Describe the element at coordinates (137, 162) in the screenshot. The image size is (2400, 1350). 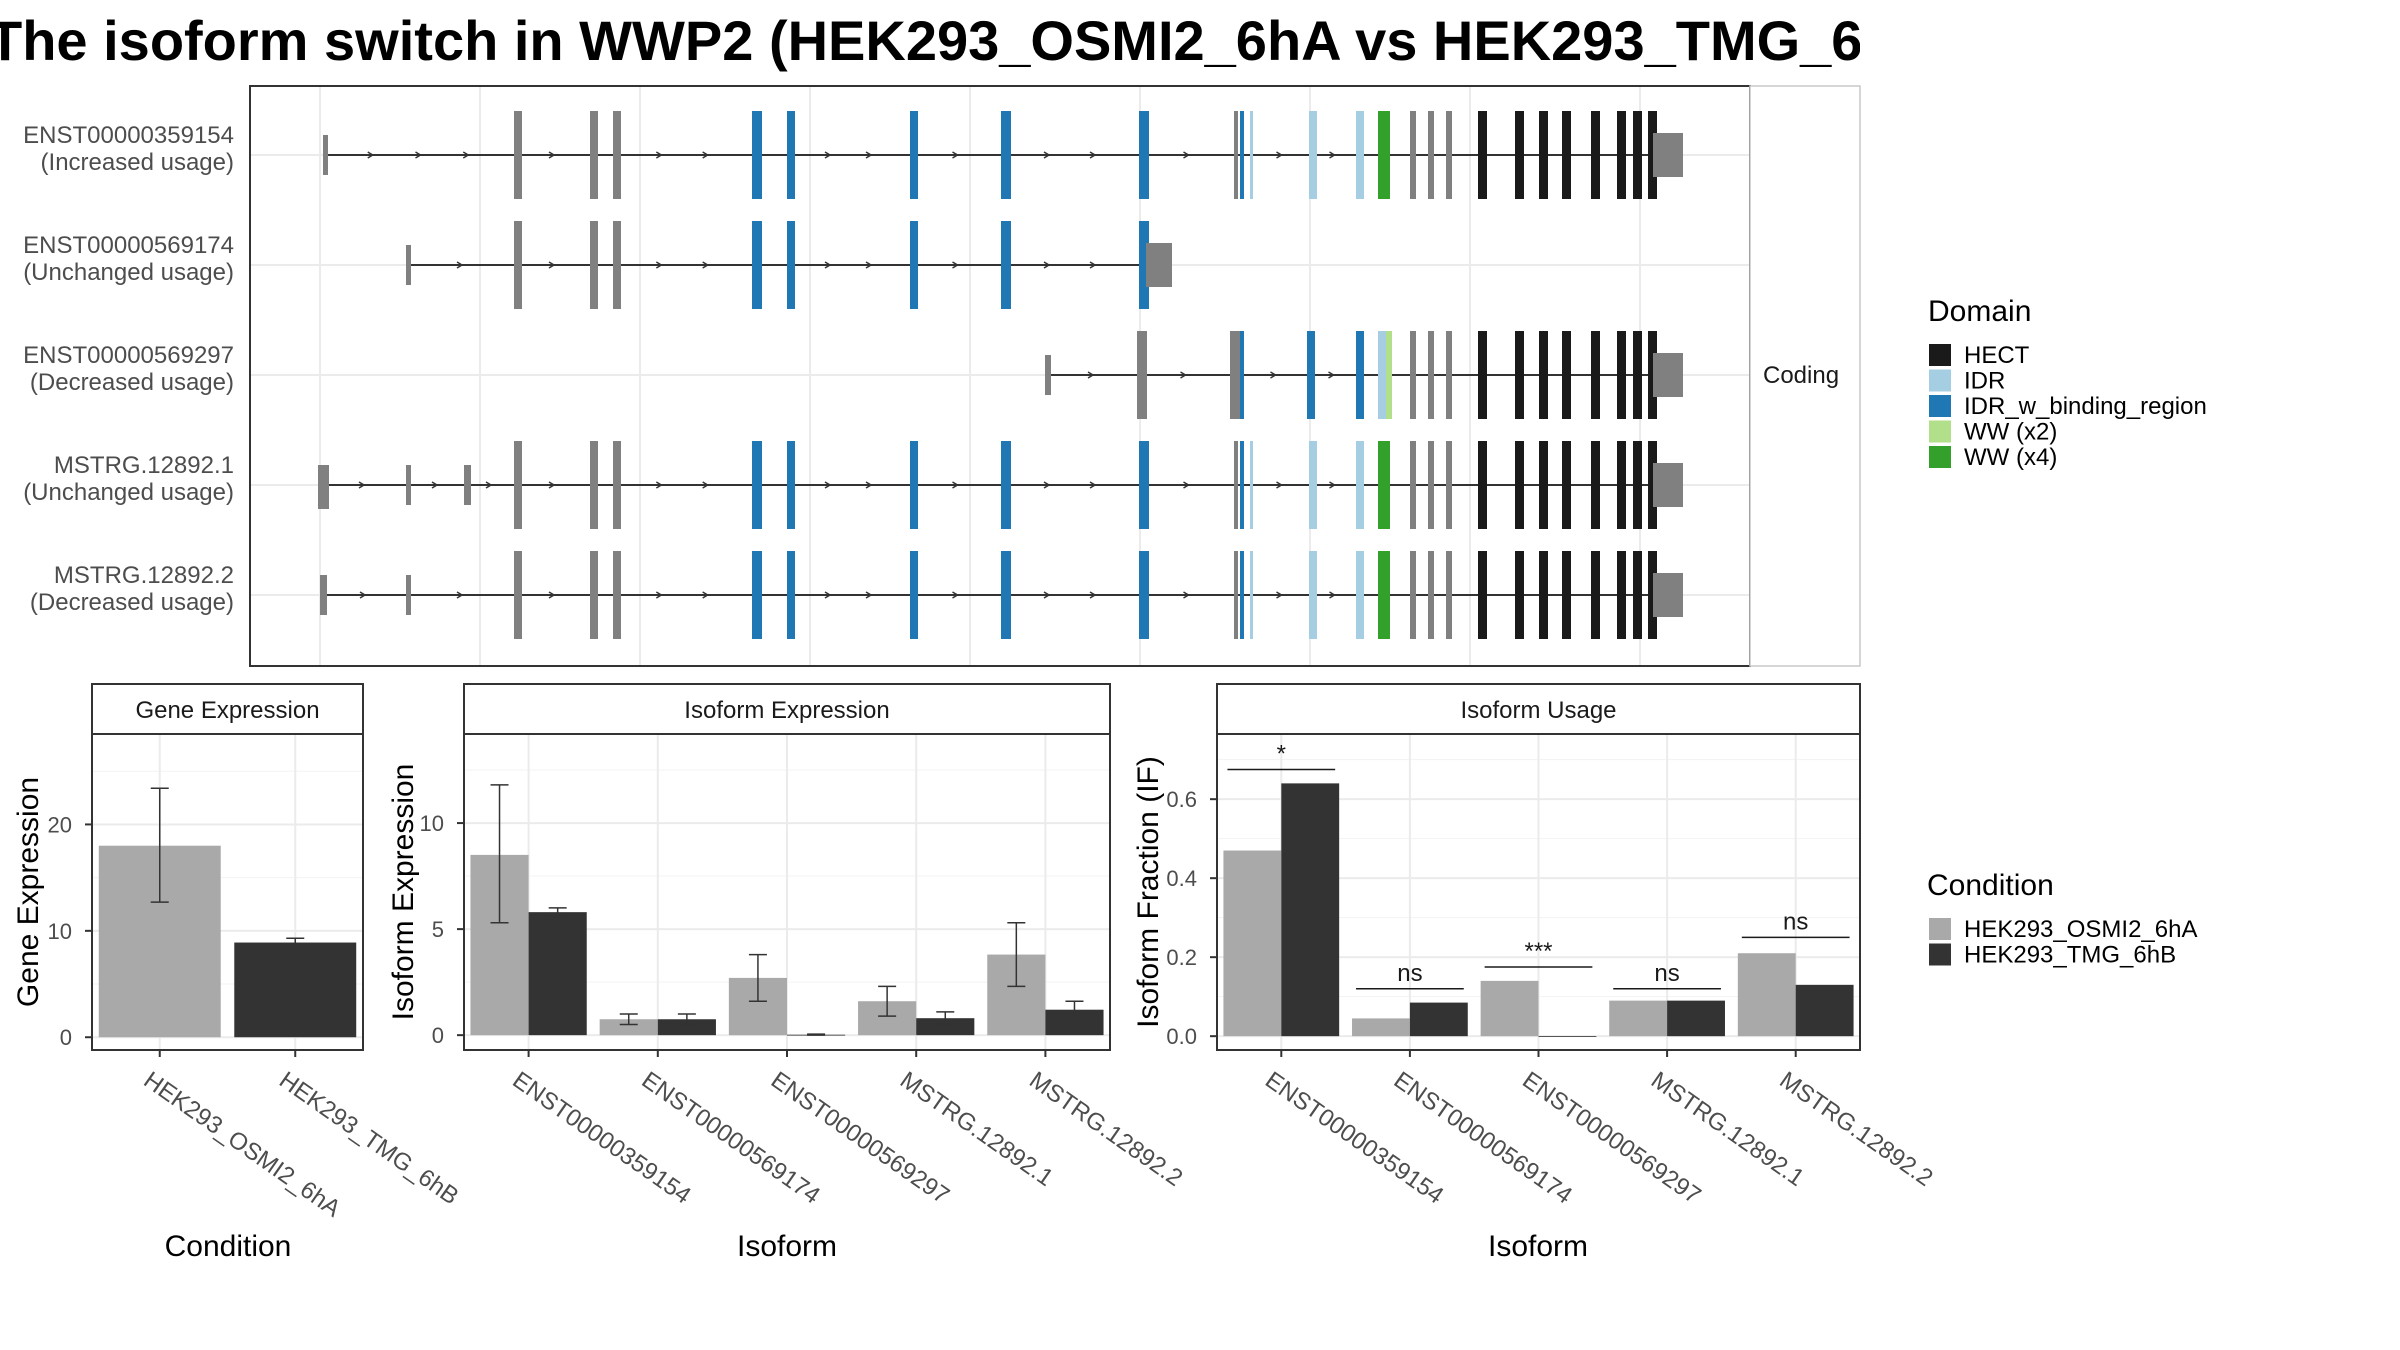
I see `transcript-usage-label: (Increased usage)` at that location.